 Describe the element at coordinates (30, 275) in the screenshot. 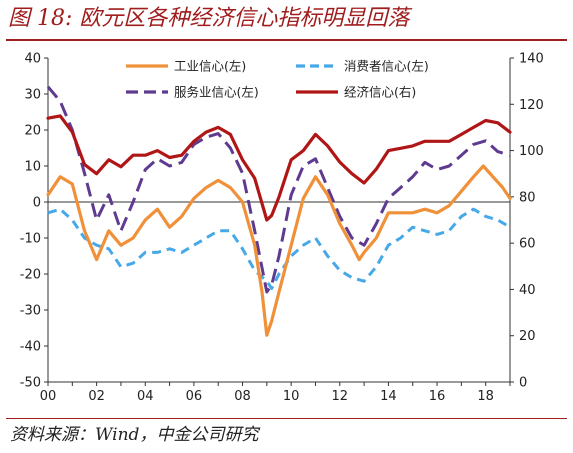

I see `left-tick-label: -20` at that location.